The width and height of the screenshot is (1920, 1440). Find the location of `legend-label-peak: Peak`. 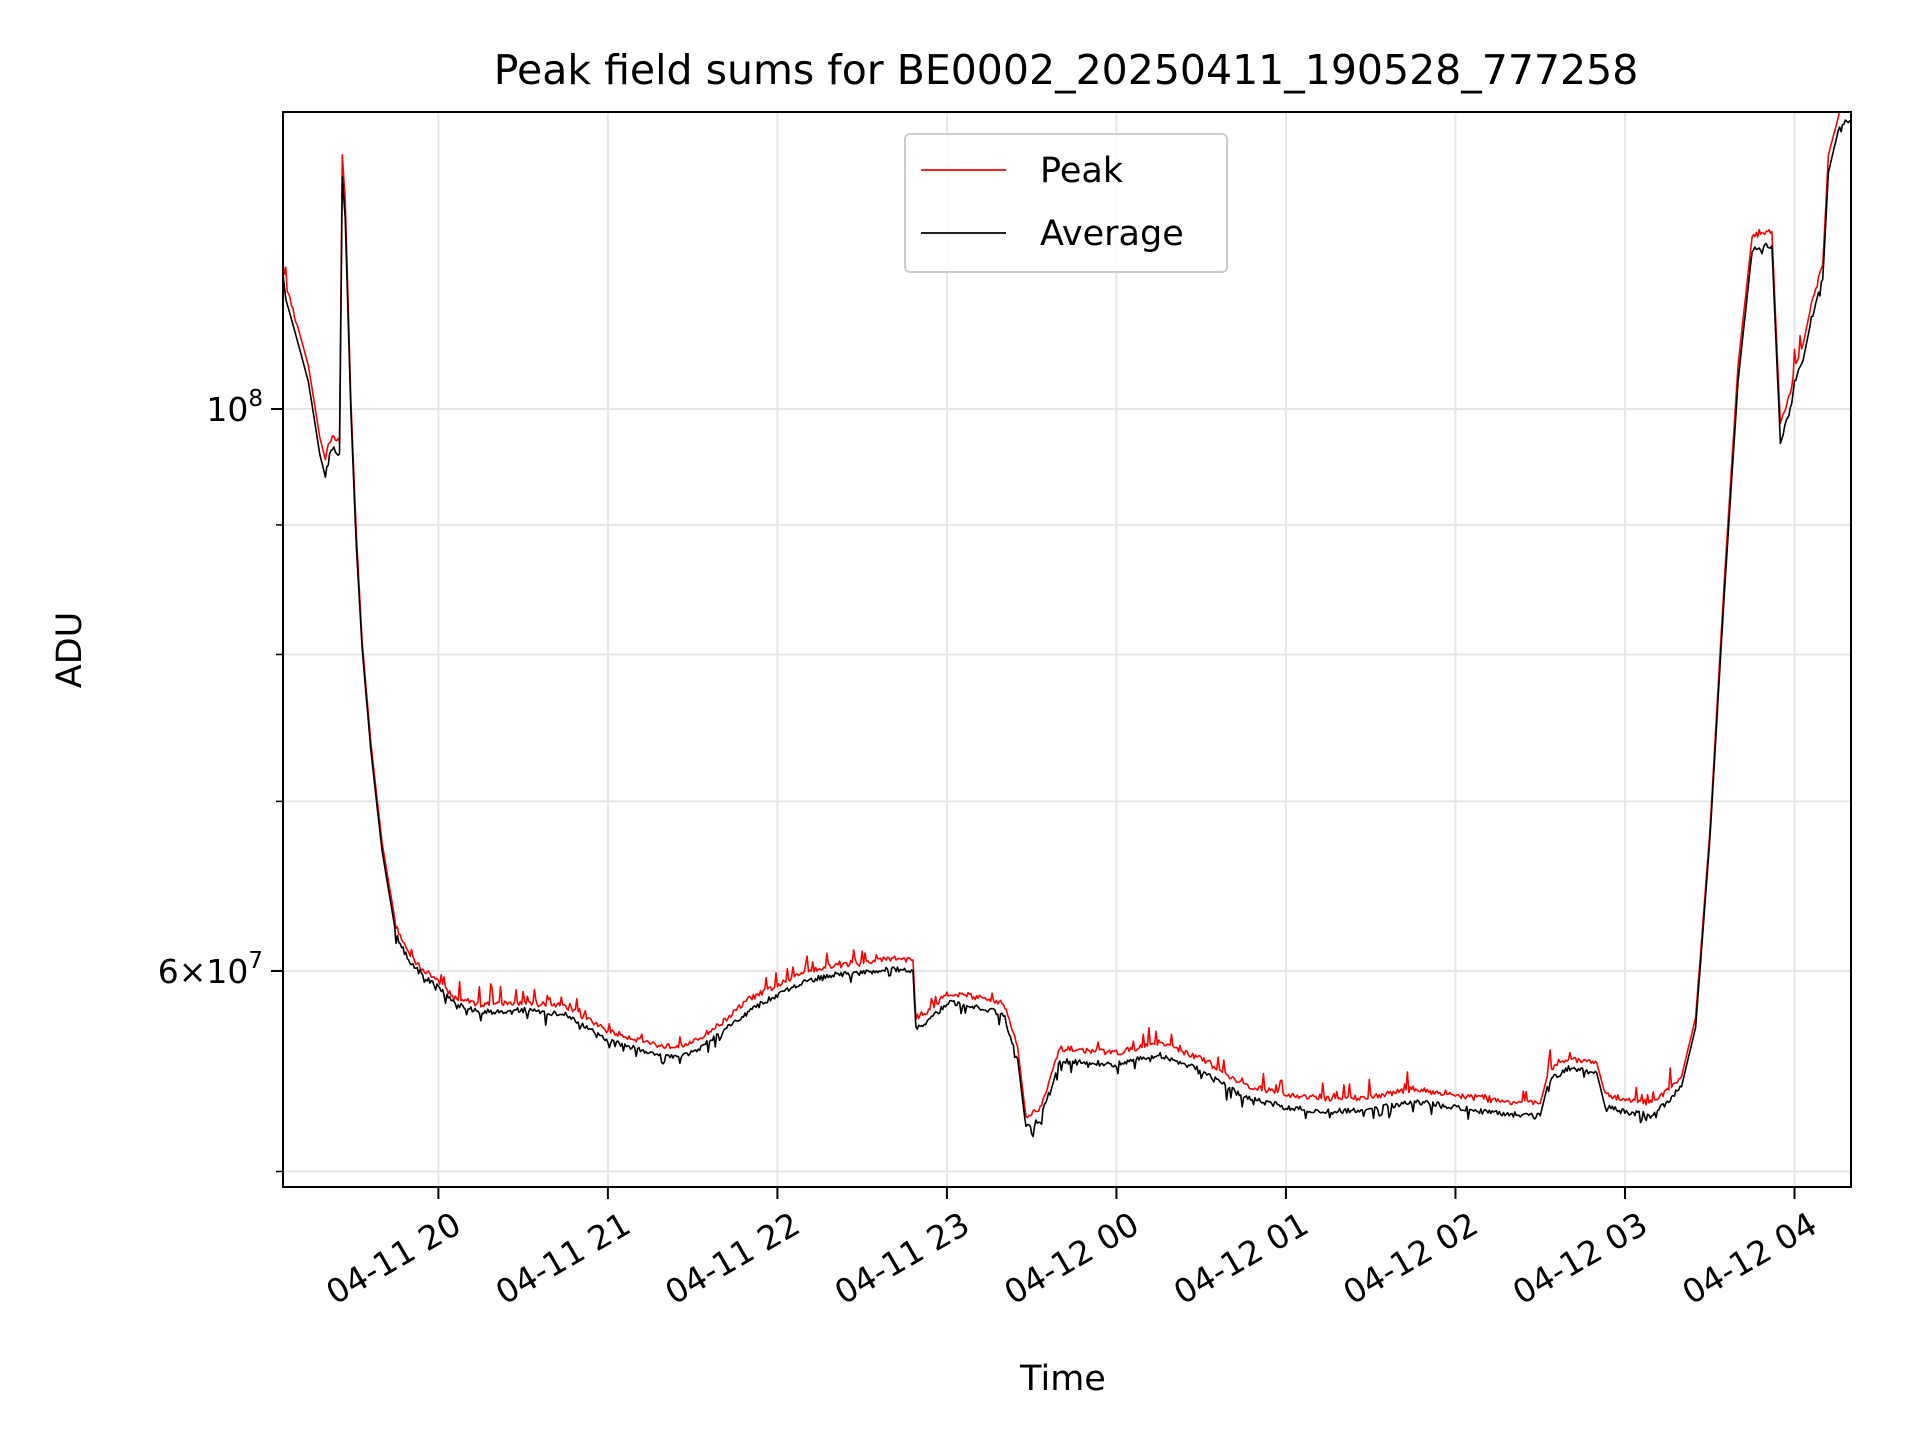

legend-label-peak: Peak is located at coordinates (1082, 171).